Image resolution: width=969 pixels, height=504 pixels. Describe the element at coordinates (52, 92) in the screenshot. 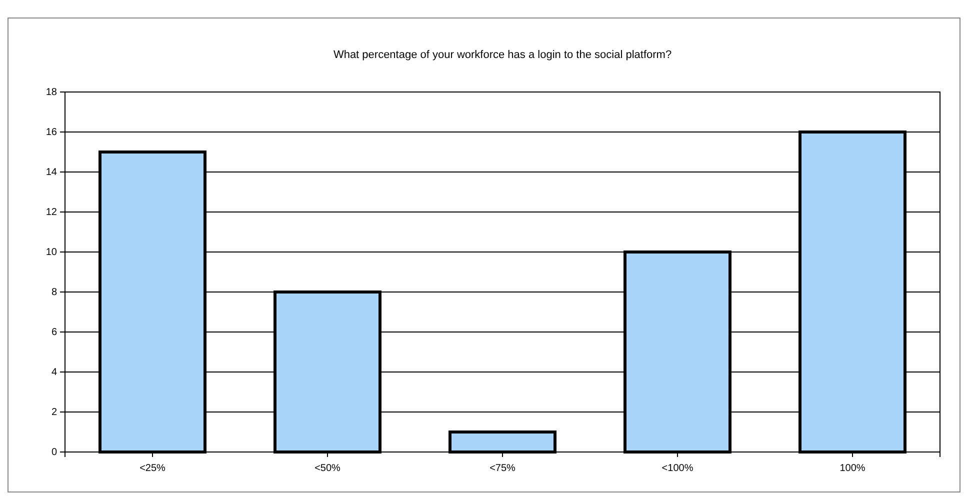

I see `y-tick-label: 18` at that location.